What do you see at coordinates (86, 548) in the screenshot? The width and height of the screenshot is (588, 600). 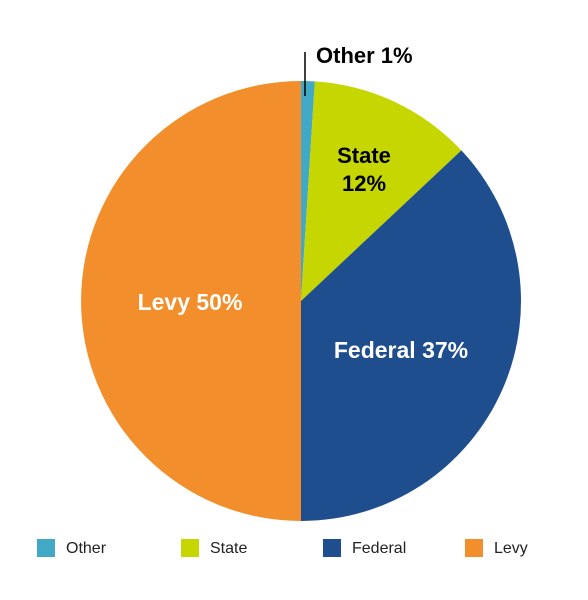 I see `legend-label-other: Other` at bounding box center [86, 548].